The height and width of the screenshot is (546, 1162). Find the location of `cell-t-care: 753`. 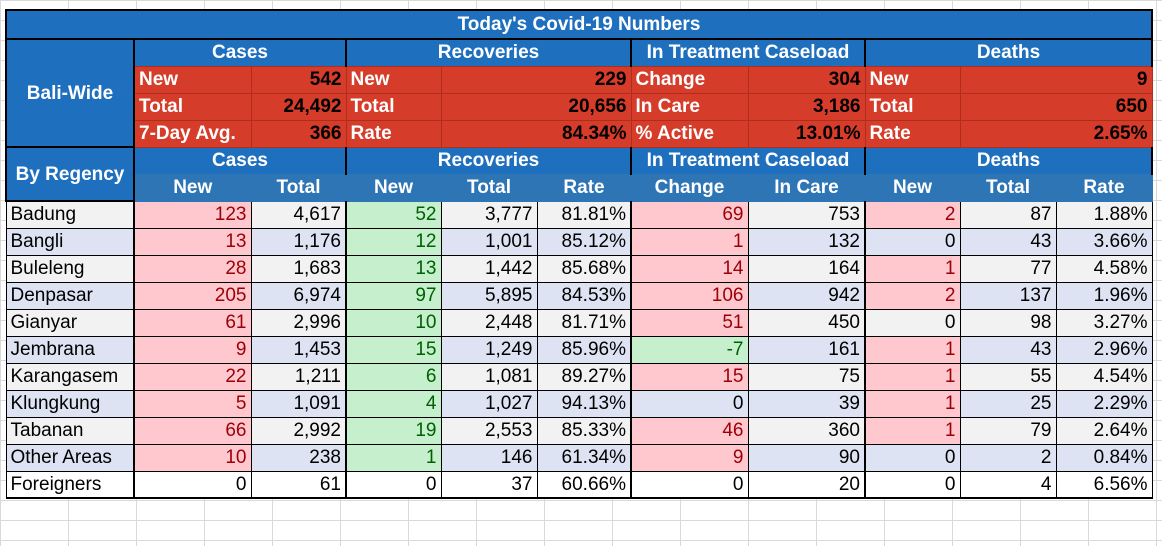

cell-t-care: 753 is located at coordinates (806, 214).